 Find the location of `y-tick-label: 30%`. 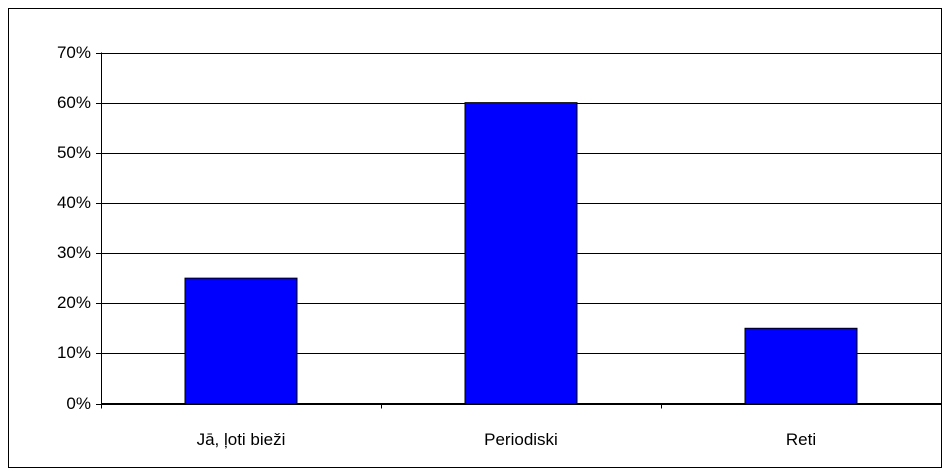

y-tick-label: 30% is located at coordinates (74, 252).